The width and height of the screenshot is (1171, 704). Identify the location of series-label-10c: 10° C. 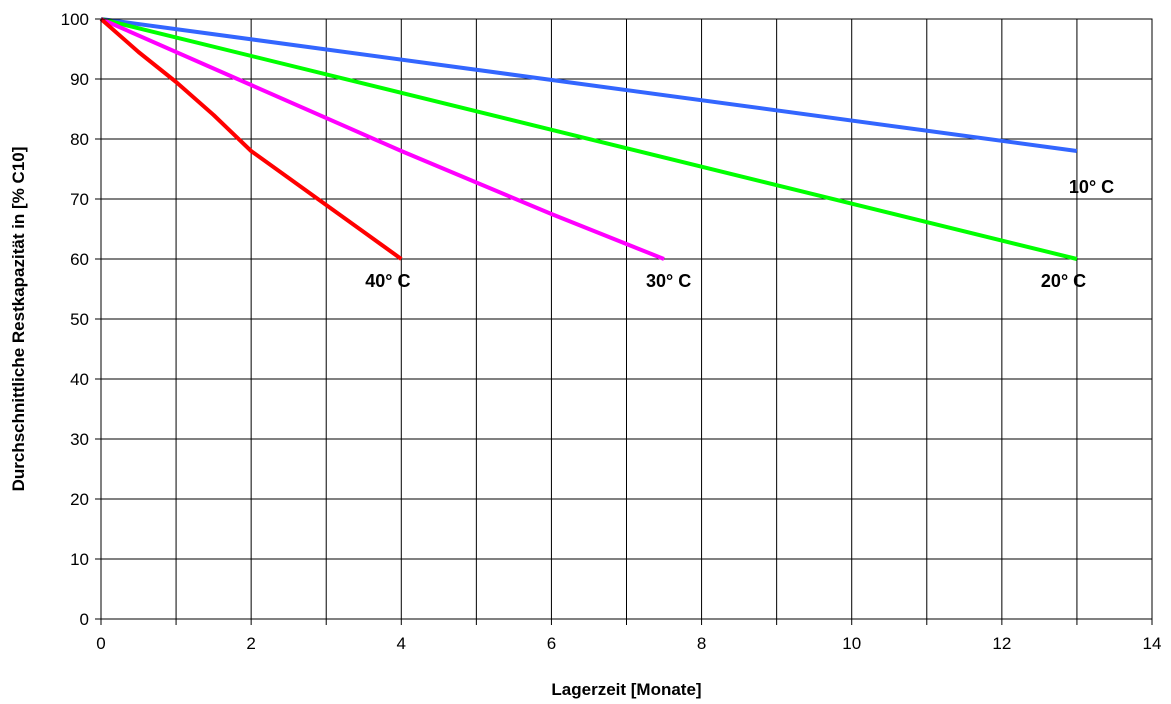
(1091, 187).